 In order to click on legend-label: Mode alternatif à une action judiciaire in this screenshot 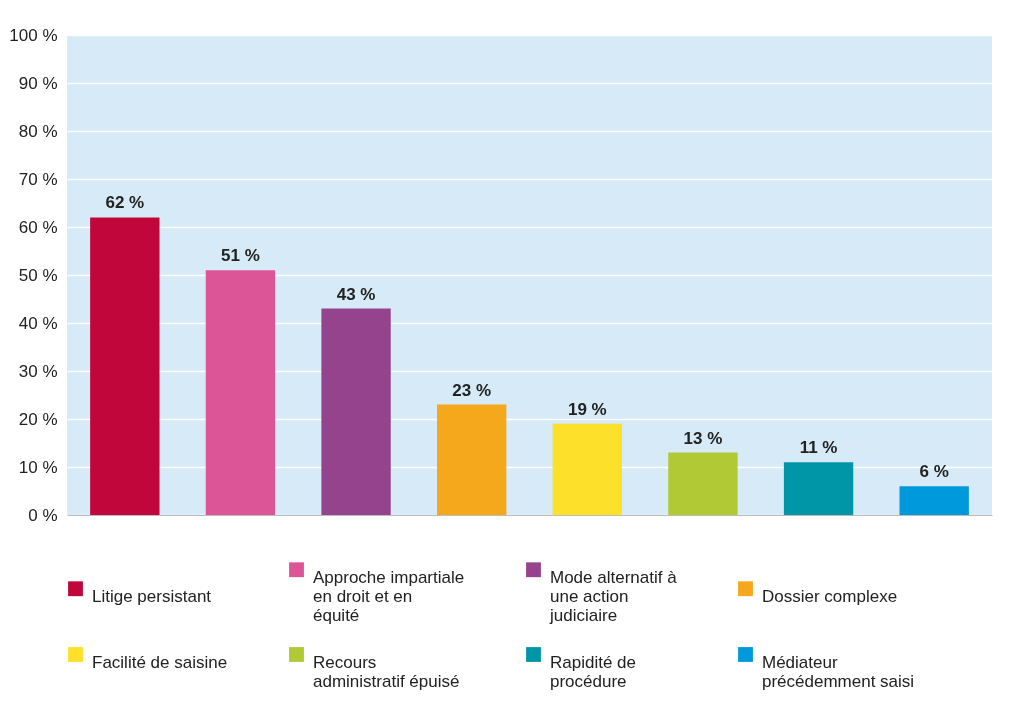, I will do `click(613, 596)`.